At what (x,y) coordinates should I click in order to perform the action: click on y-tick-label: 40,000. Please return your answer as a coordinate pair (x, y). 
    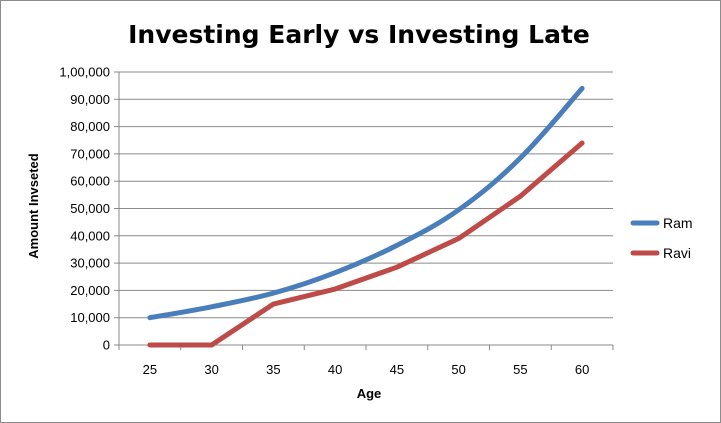
    Looking at the image, I should click on (90, 235).